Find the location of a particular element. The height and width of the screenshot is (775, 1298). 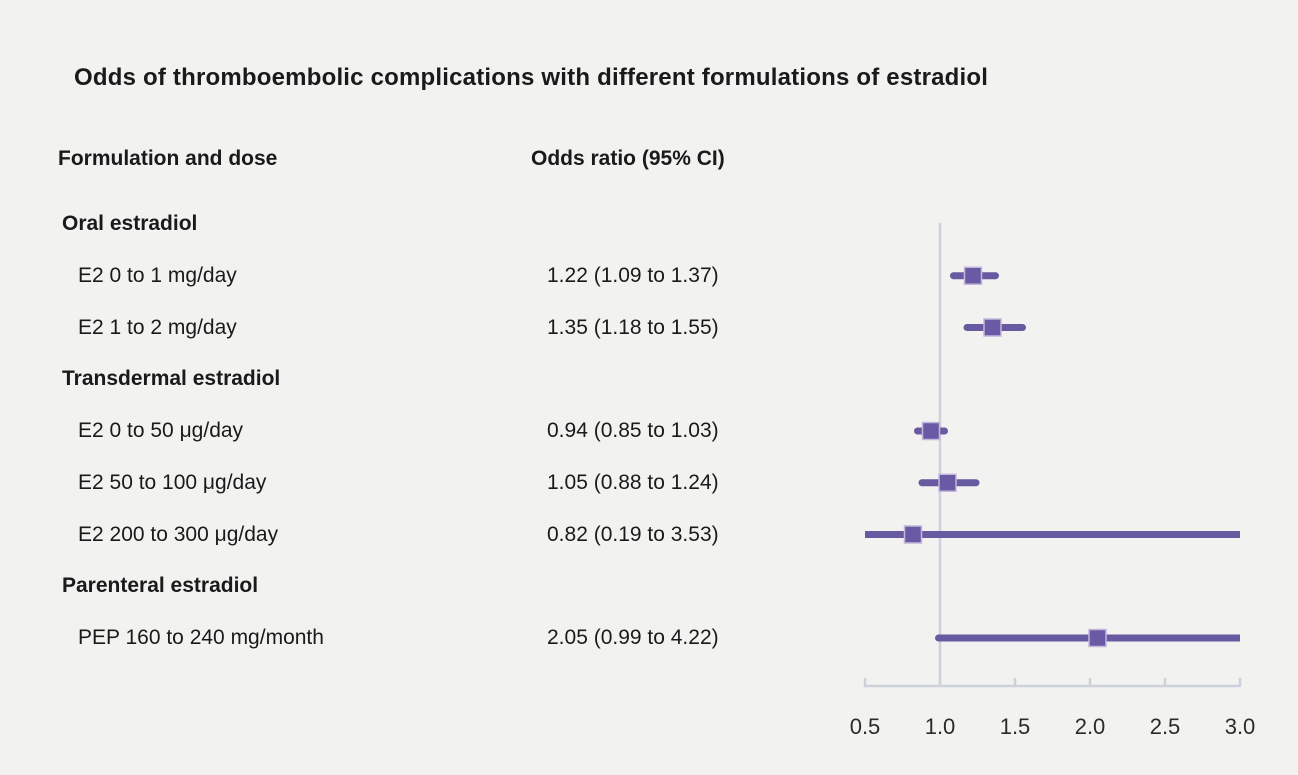

data-row: E2 0 to 50 μg/day 0.94 (0.85 to 1.03) is located at coordinates (415, 431).